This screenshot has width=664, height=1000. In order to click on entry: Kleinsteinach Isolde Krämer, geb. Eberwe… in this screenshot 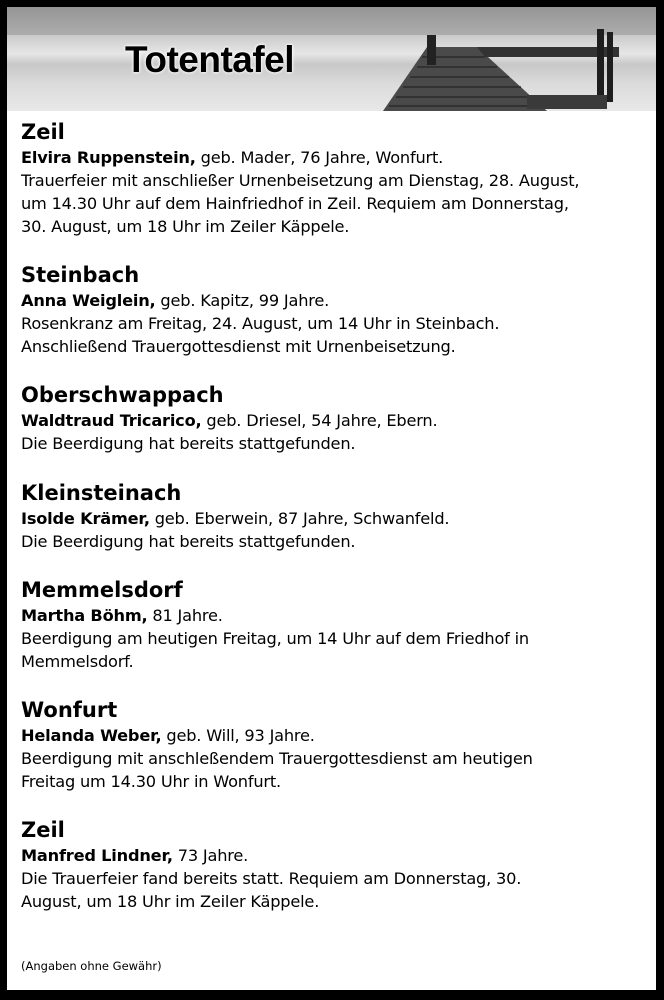, I will do `click(336, 516)`.